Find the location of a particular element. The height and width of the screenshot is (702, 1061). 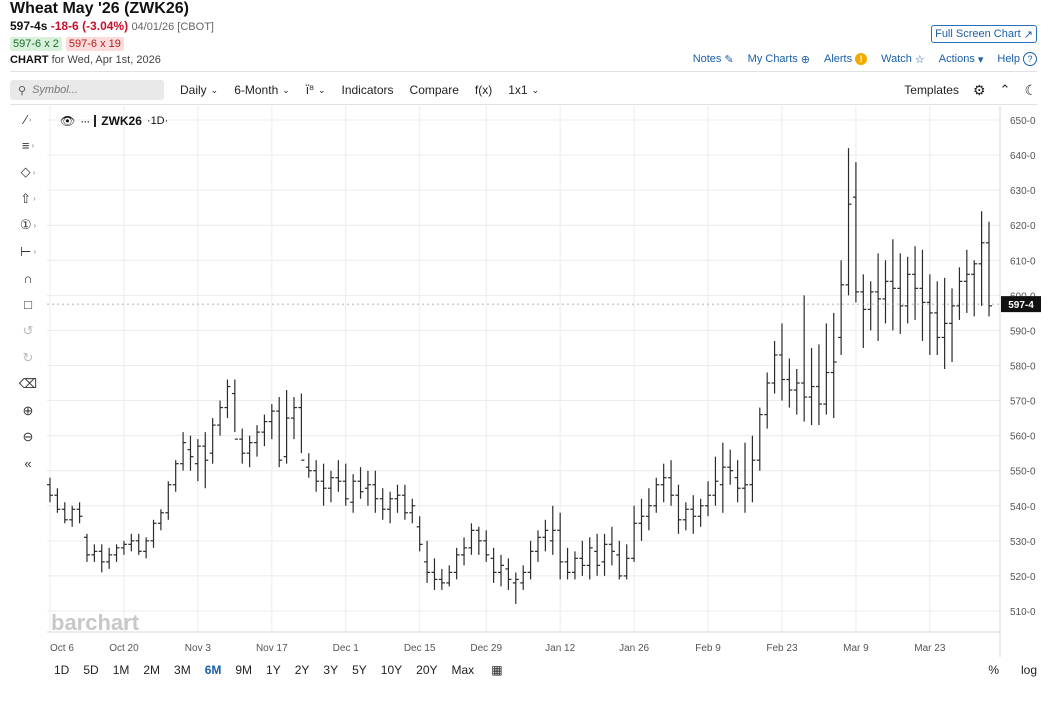

eye-icon: 👁 is located at coordinates (68, 121).